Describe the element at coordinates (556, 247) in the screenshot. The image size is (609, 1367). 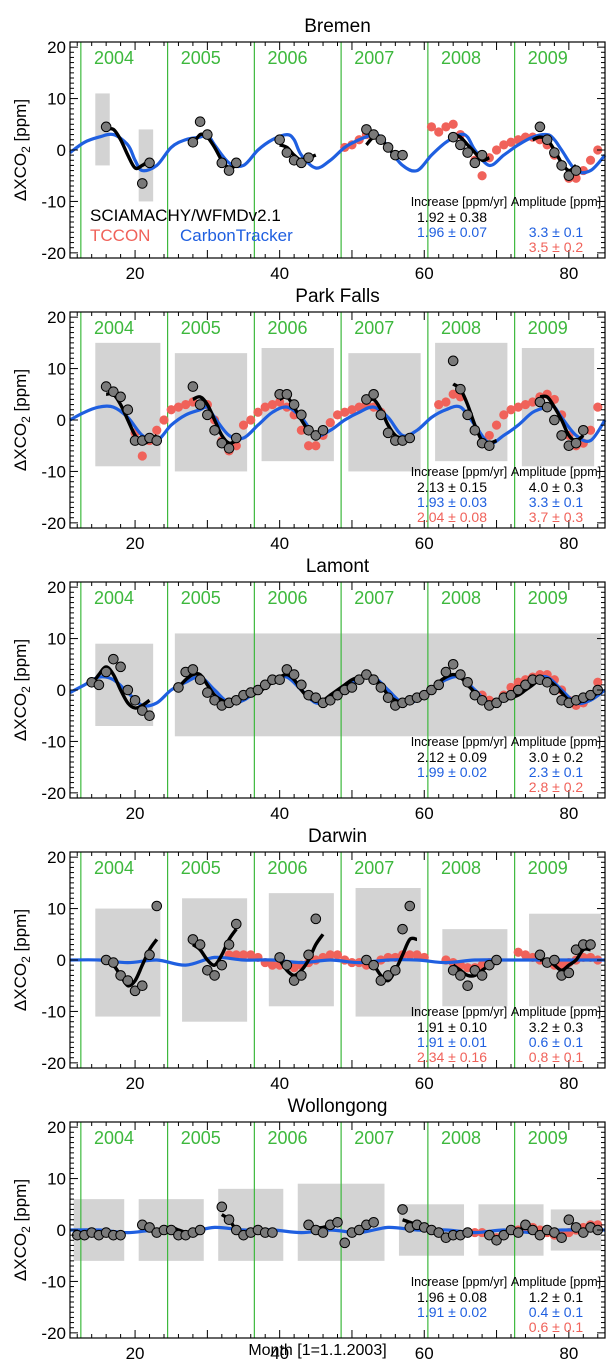
I see `amplitude-value: 3.5 ± 0.2` at that location.